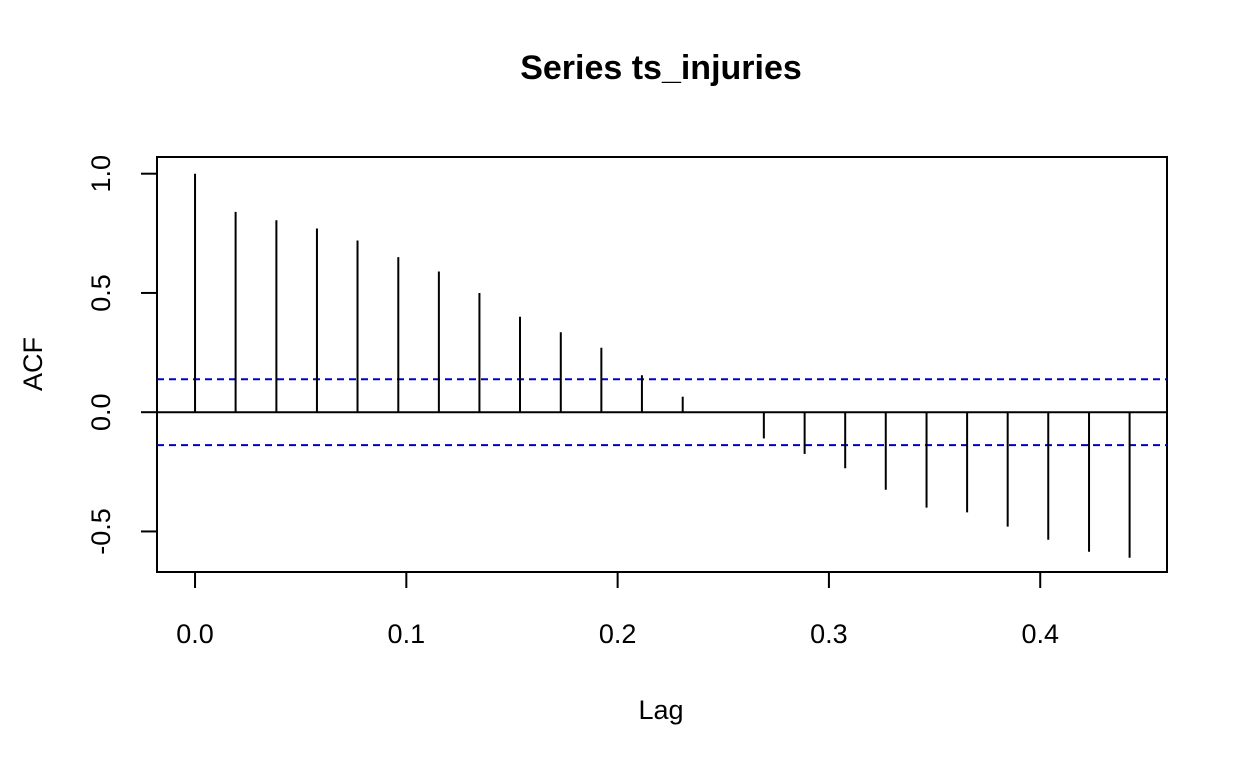 This screenshot has height=768, width=1248. Describe the element at coordinates (101, 174) in the screenshot. I see `y-tick-label: 1.0` at that location.